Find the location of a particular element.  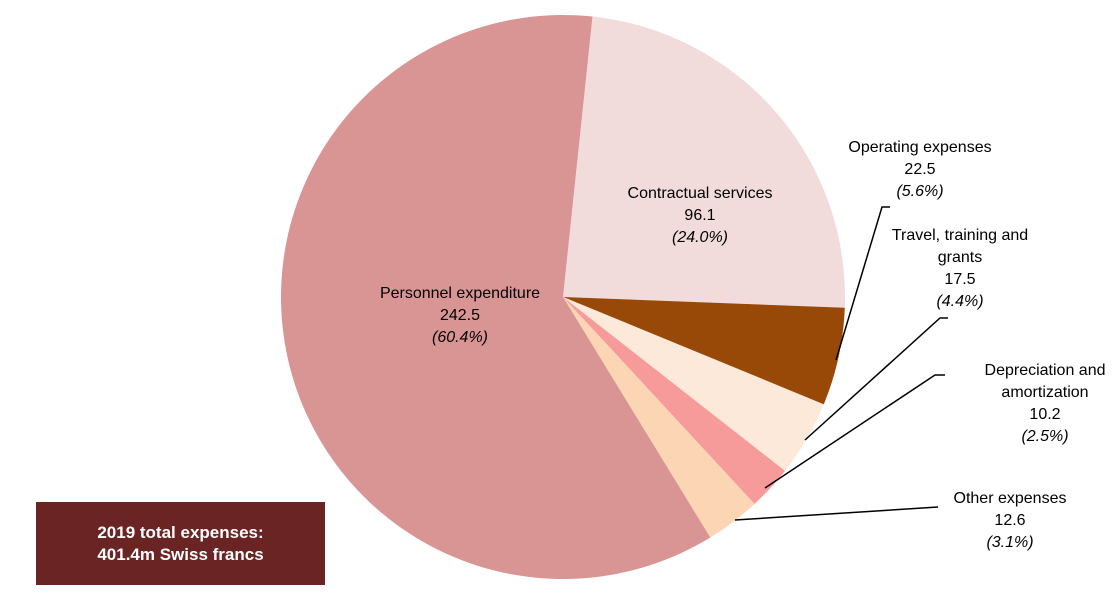

category-label: Personnel expenditure is located at coordinates (460, 293).